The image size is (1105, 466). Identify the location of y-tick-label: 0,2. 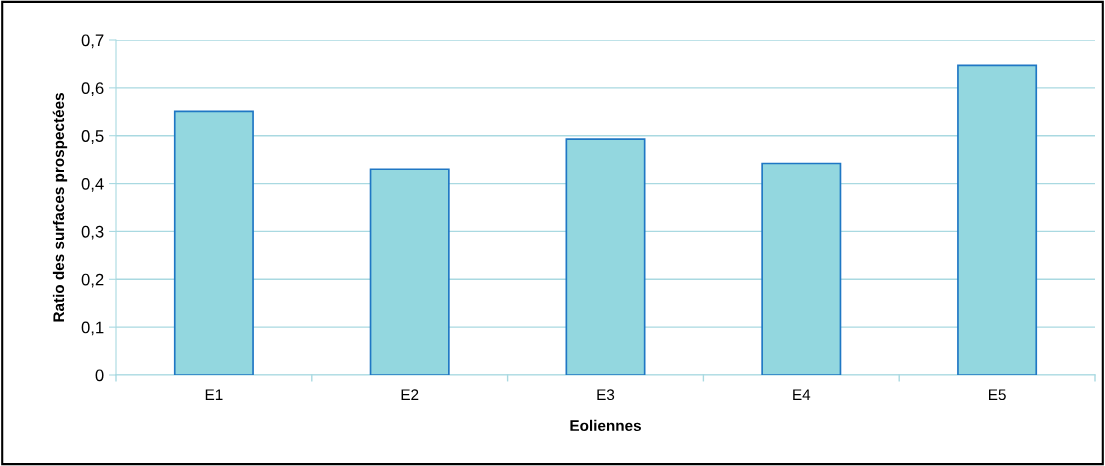
(92, 280).